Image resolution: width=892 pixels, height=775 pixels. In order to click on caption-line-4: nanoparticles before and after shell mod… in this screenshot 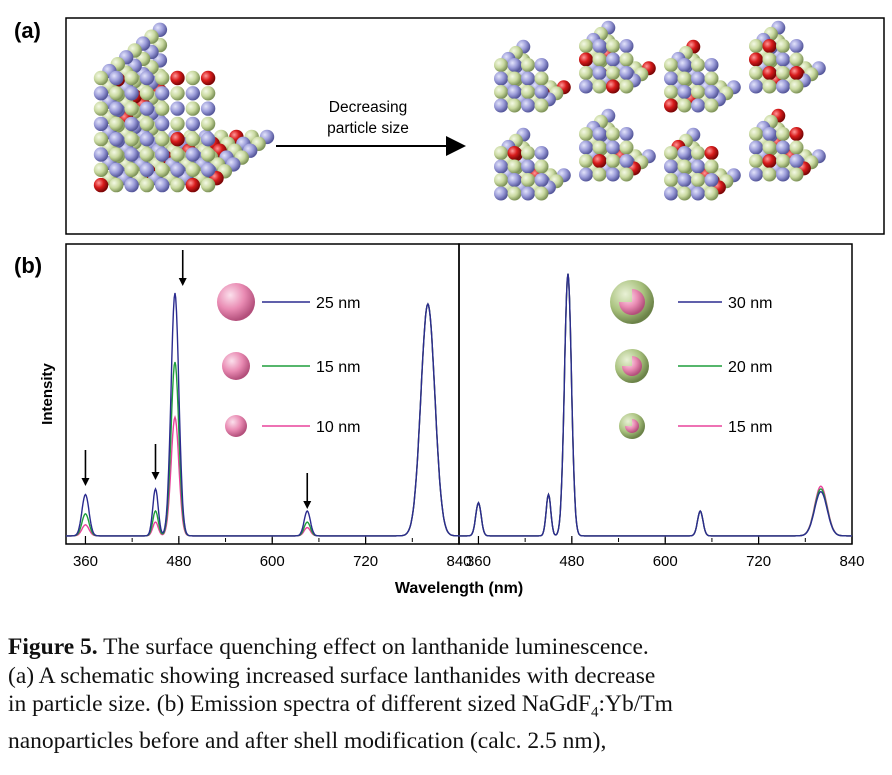, I will do `click(307, 741)`.